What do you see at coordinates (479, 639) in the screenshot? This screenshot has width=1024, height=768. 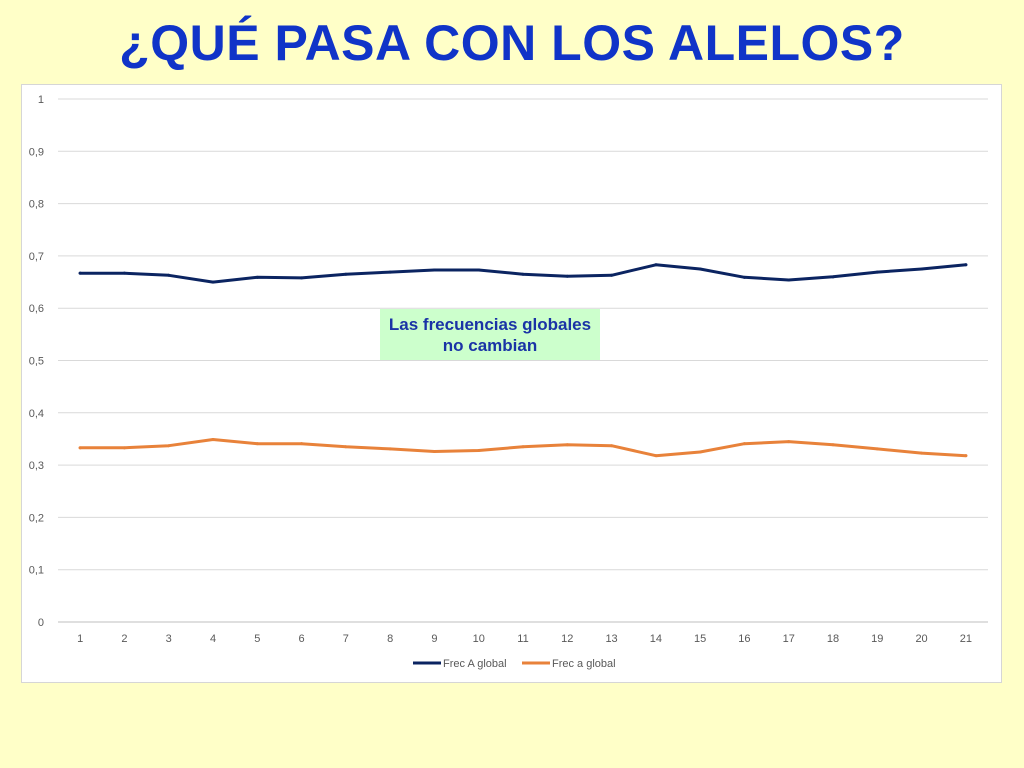 I see `x-tick-label: 10` at bounding box center [479, 639].